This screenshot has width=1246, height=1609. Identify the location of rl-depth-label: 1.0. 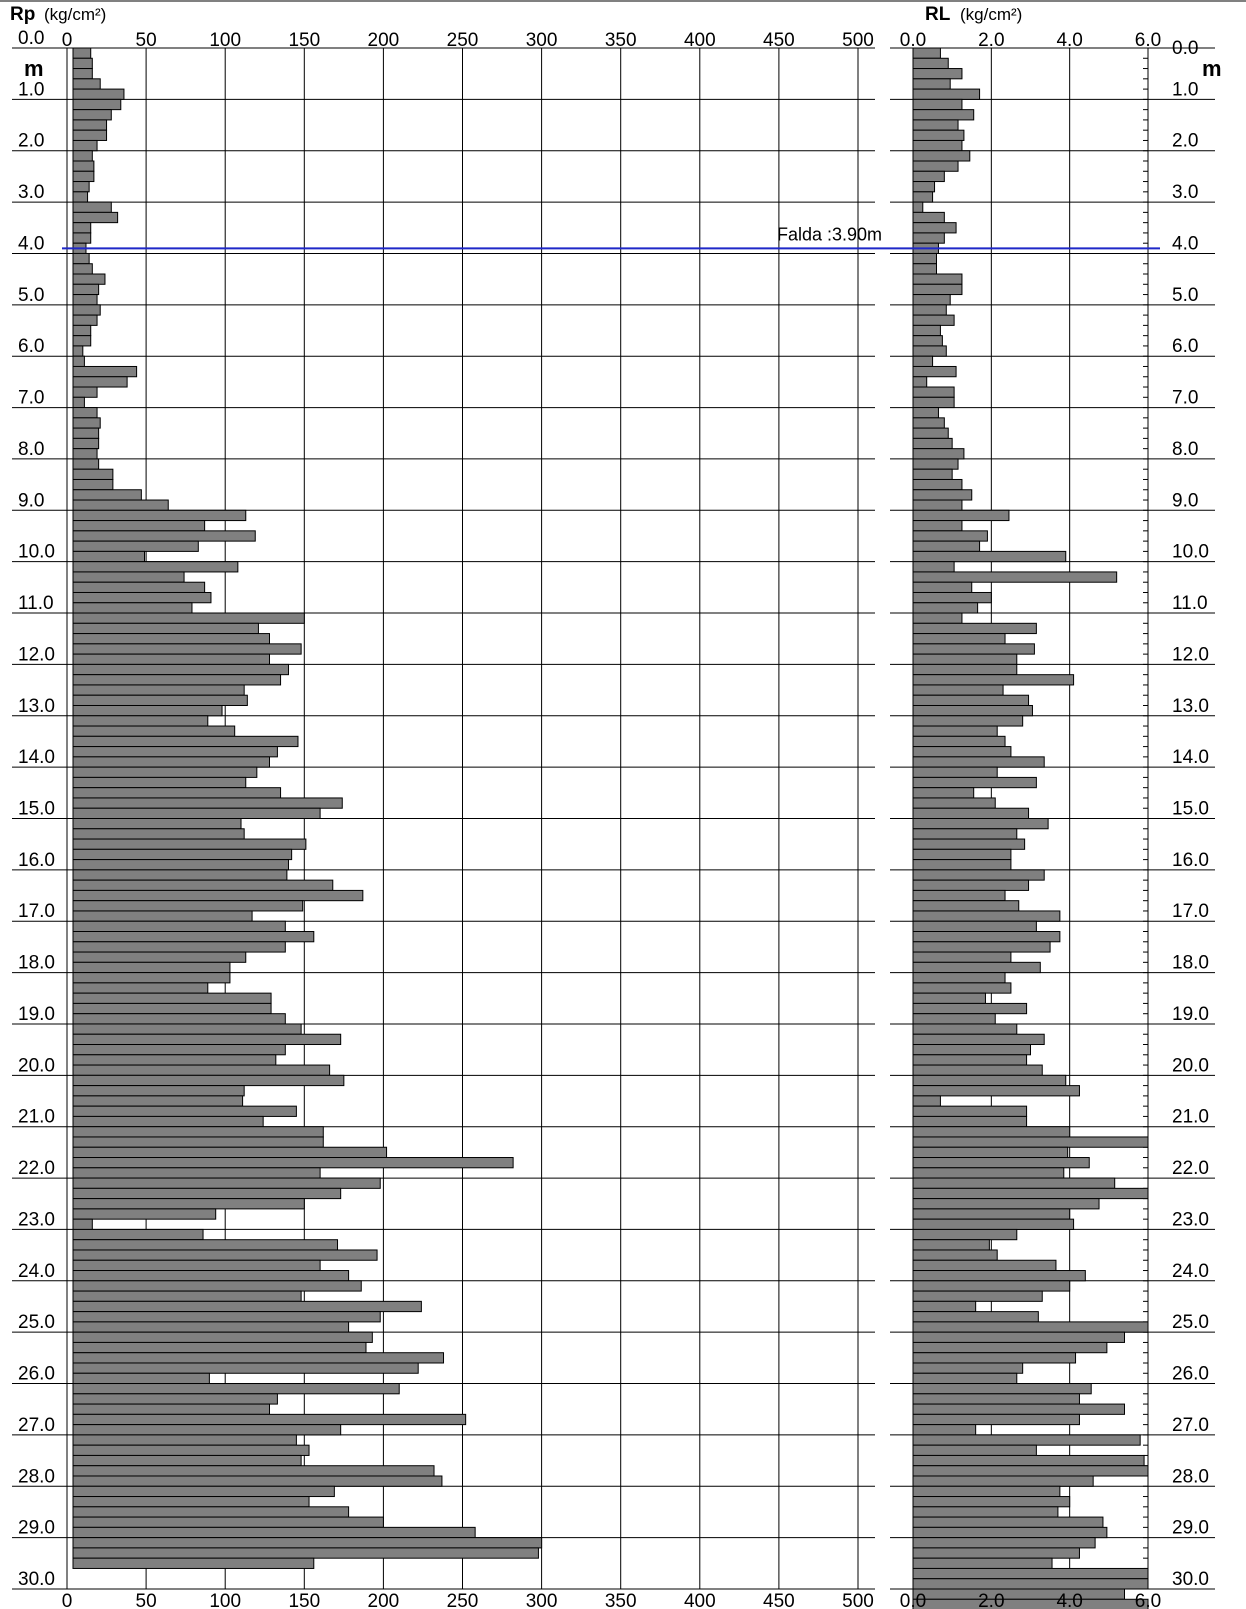
(1185, 89).